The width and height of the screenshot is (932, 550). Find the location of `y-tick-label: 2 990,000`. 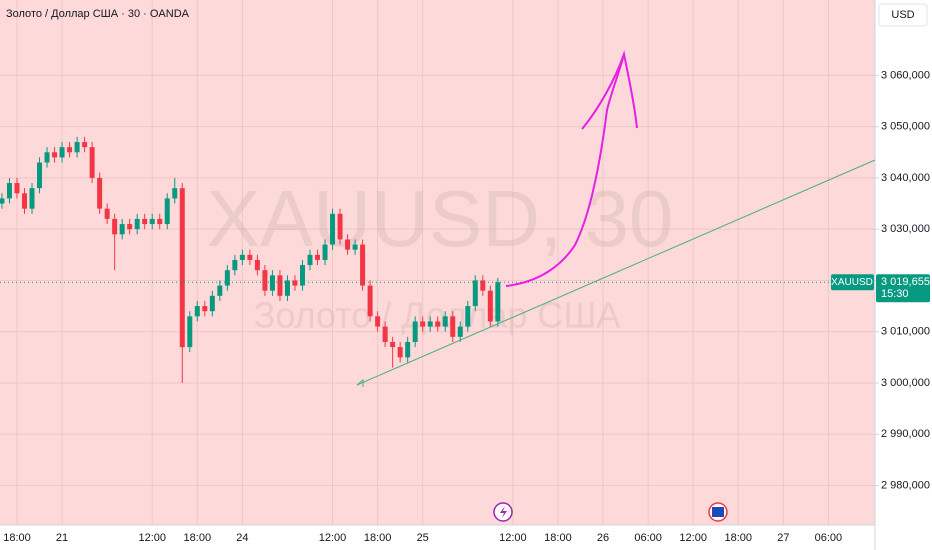

y-tick-label: 2 990,000 is located at coordinates (905, 434).